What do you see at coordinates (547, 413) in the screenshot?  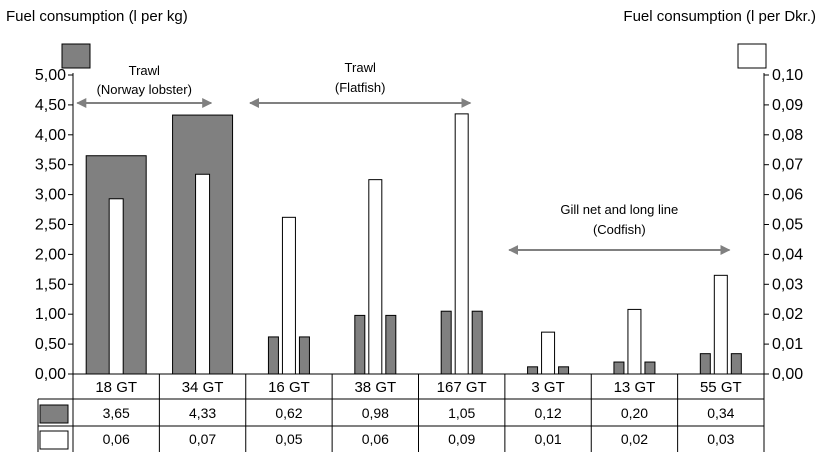 I see `table-left-value-5: 0,12` at bounding box center [547, 413].